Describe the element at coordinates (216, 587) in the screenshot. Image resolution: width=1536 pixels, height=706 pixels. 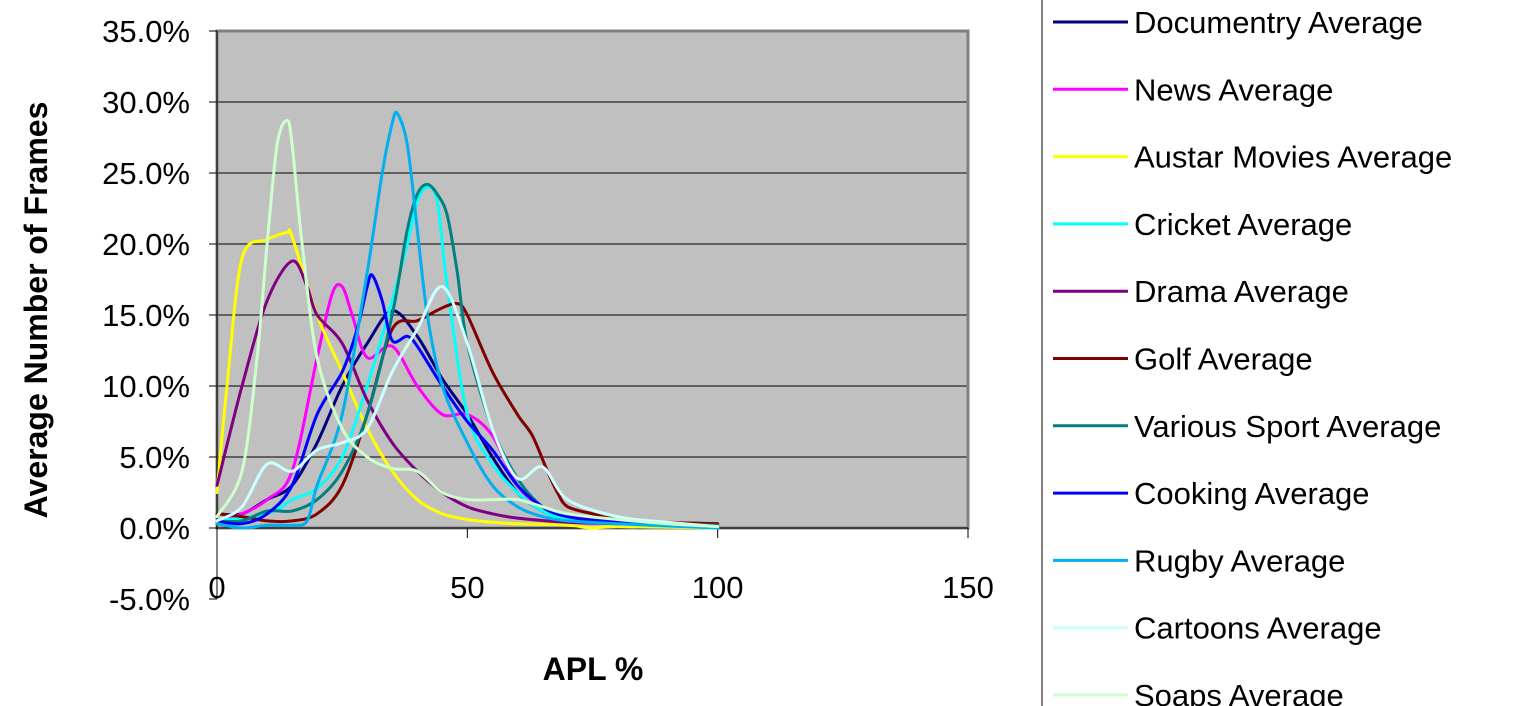
I see `x-tick-label: 0` at that location.